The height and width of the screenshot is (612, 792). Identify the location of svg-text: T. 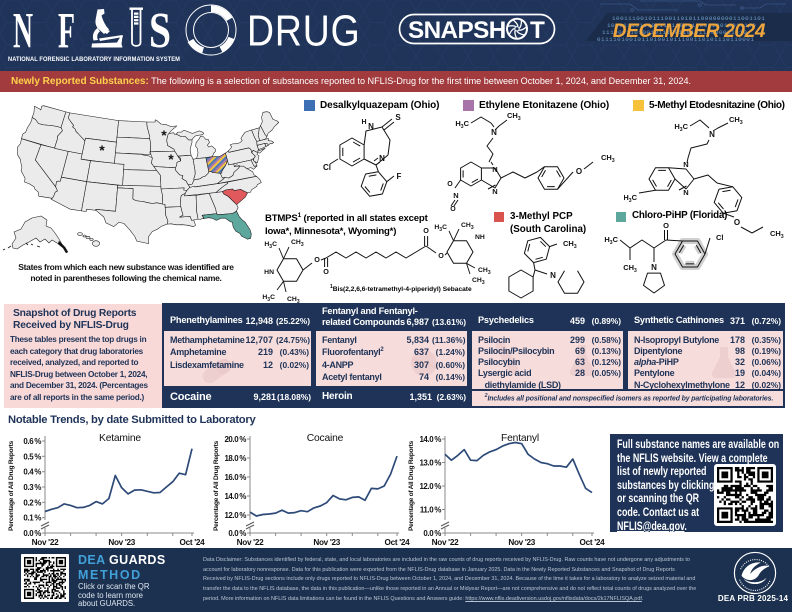
(537, 30).